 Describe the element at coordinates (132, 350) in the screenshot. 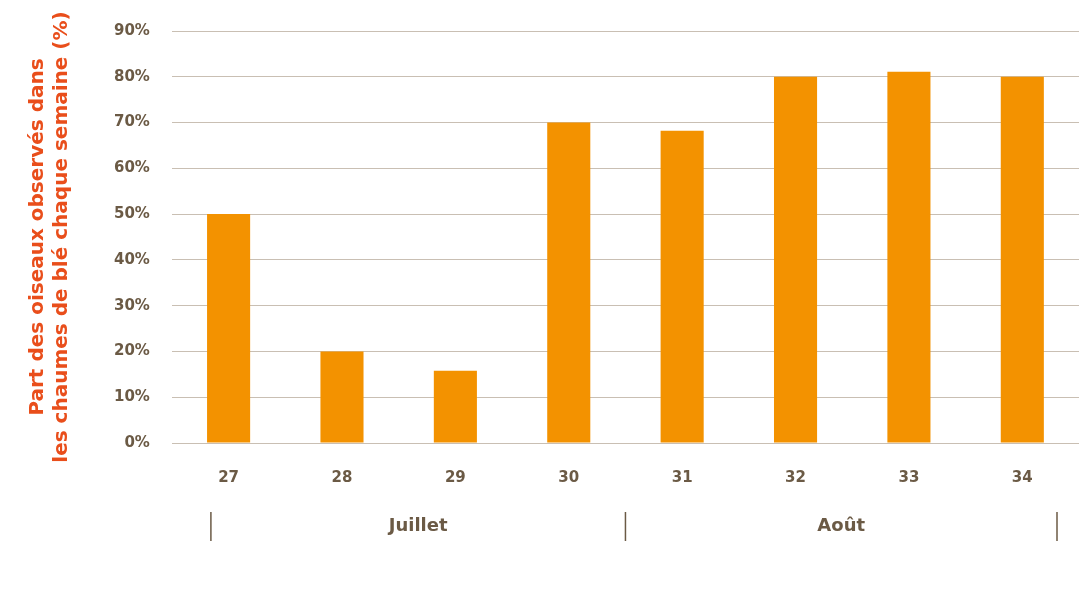

I see `y-tick-label: 20%` at that location.